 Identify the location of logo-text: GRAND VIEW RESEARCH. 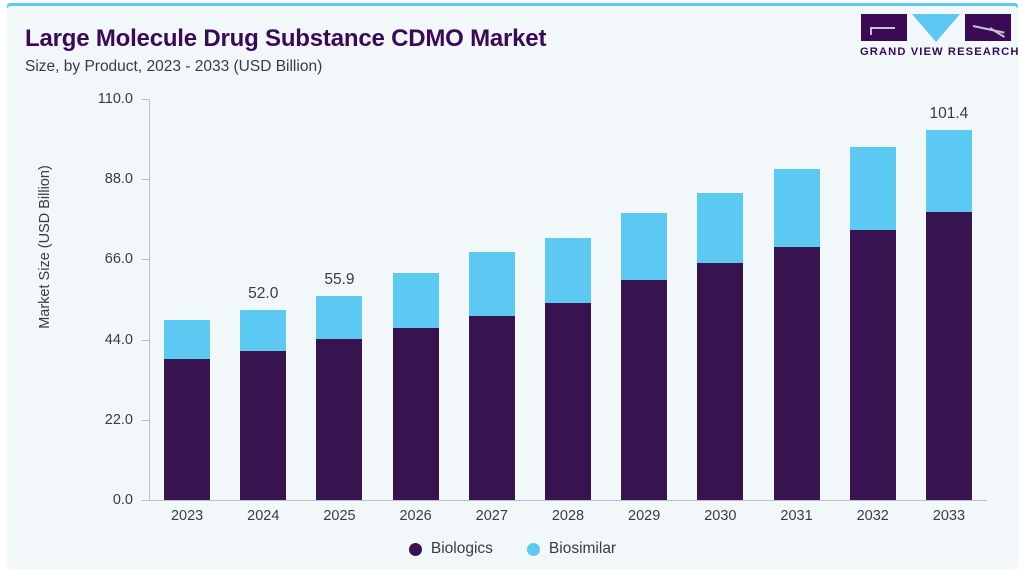
(939, 52).